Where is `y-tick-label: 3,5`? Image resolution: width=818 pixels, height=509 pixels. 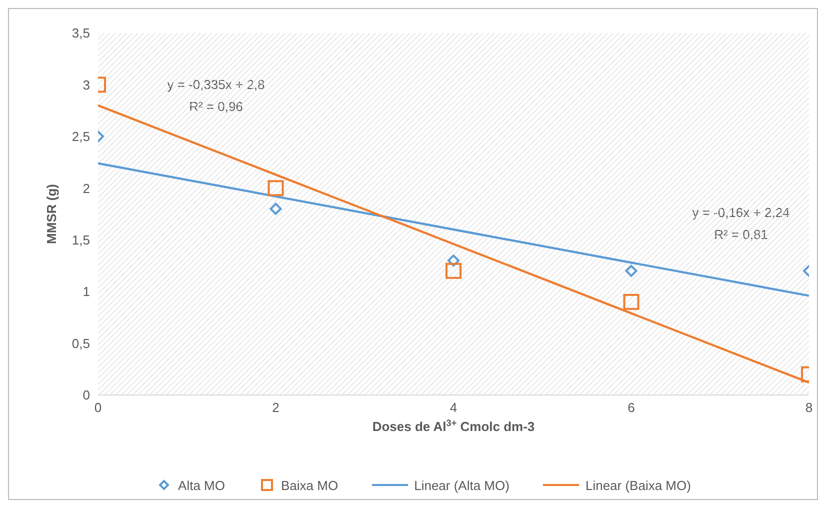
y-tick-label: 3,5 is located at coordinates (81, 33).